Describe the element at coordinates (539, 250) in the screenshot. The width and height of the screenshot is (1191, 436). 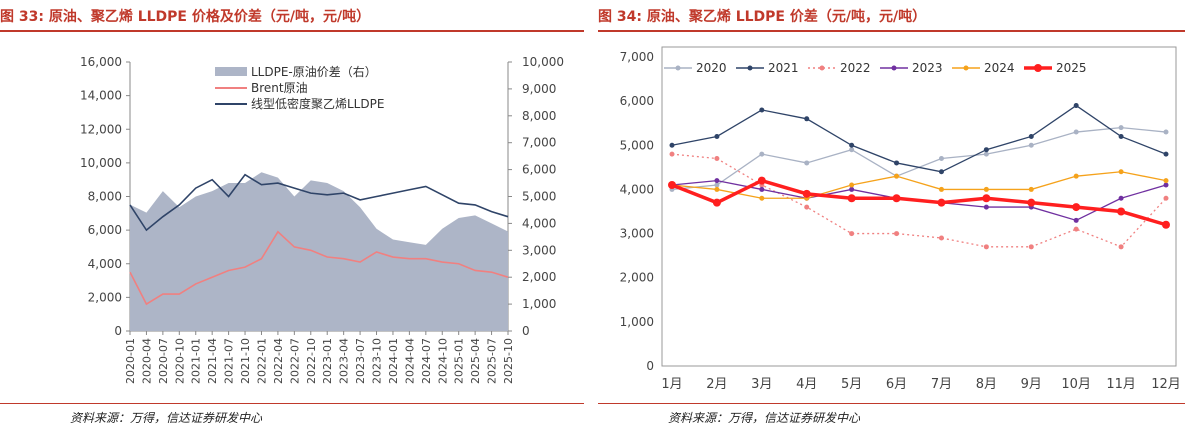
I see `y-right-tick-label: 3,000` at that location.